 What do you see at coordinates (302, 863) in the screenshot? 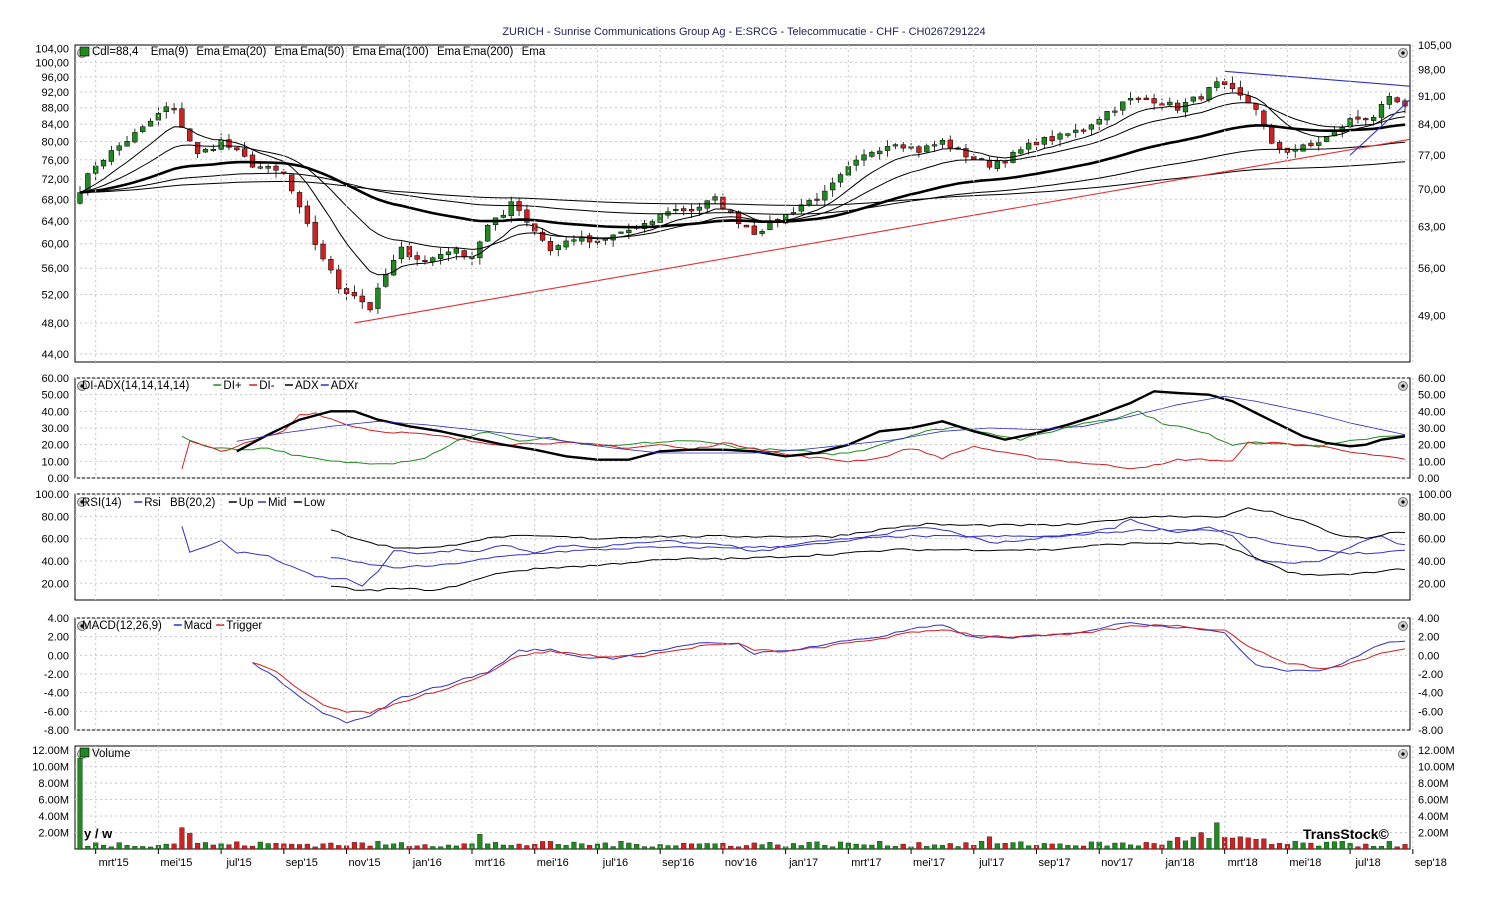
I see `x-tick-label: sep'15` at bounding box center [302, 863].